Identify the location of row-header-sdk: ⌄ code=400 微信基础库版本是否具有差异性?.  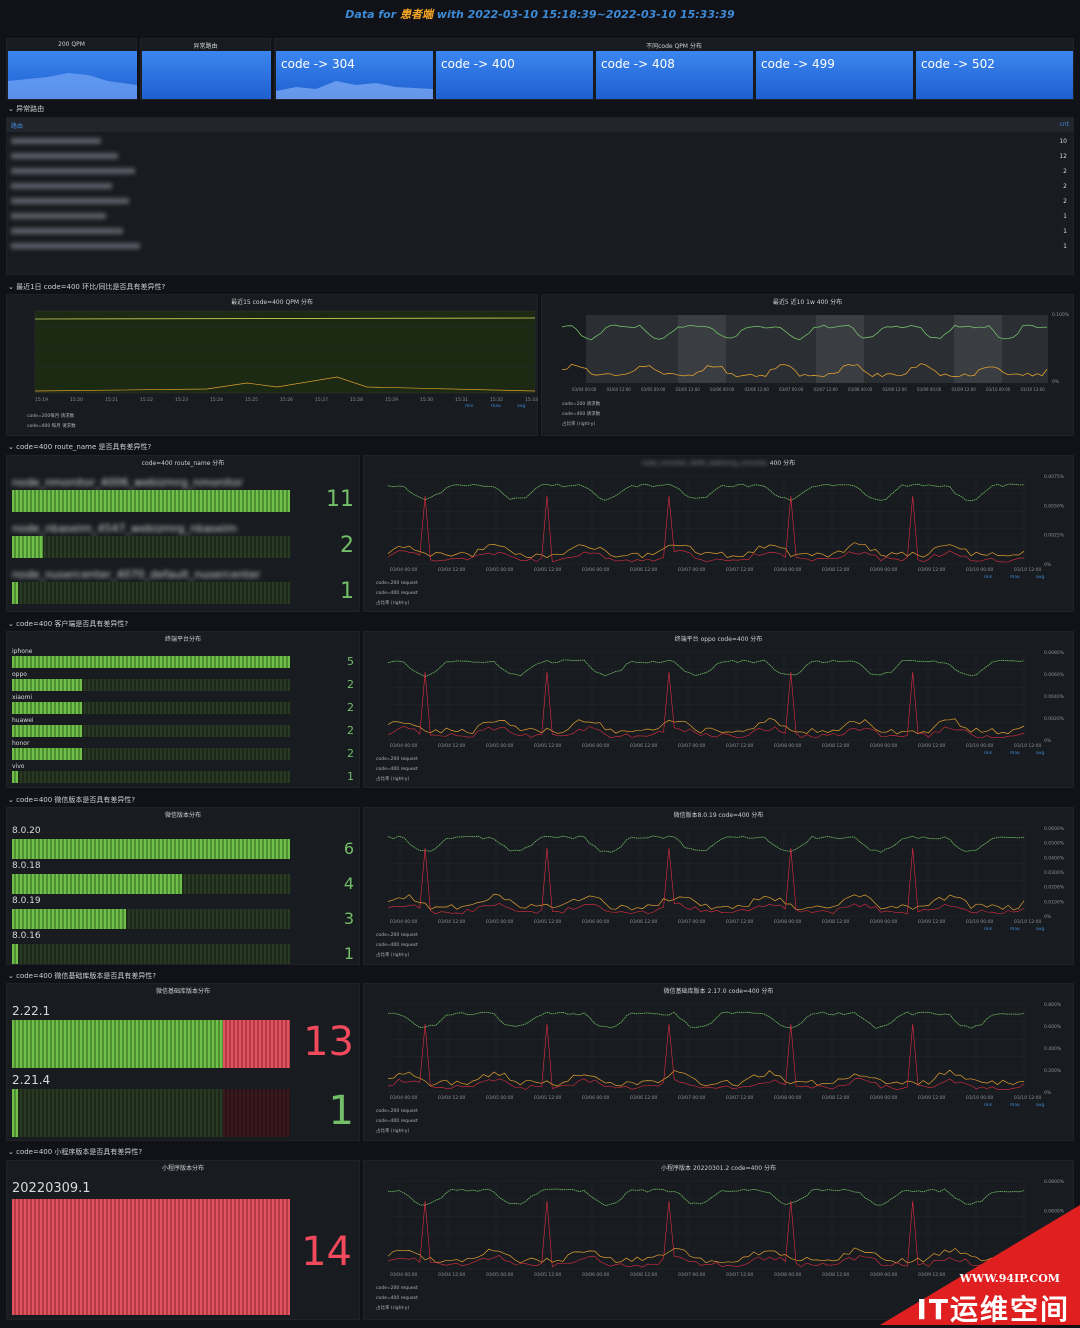
(82, 976).